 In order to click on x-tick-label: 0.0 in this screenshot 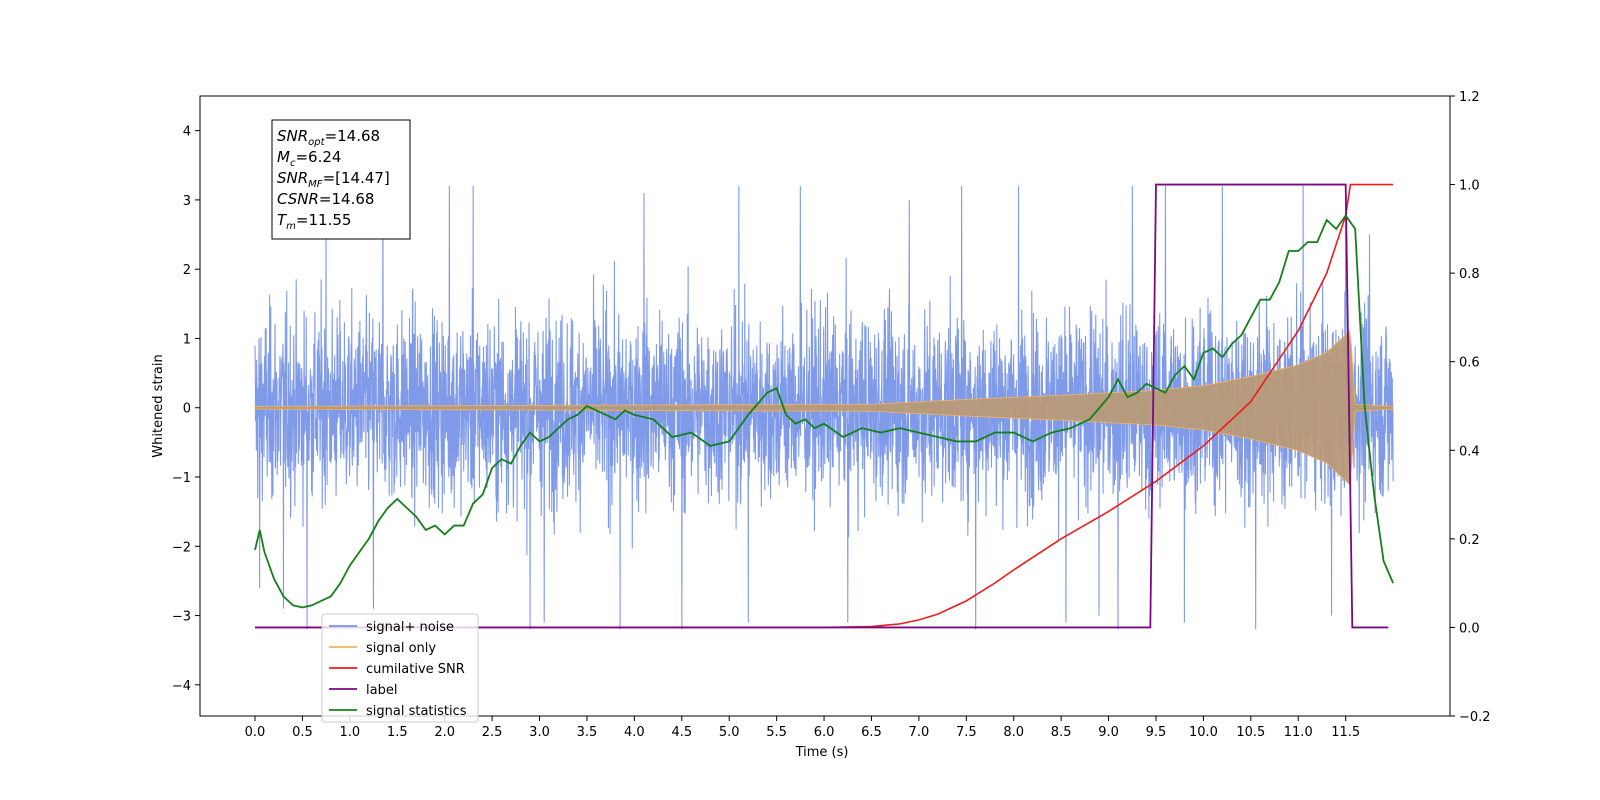, I will do `click(255, 732)`.